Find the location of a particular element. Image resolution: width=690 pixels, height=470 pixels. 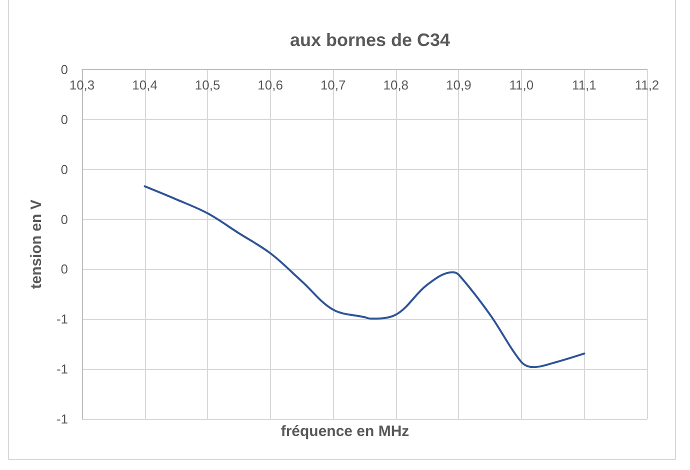

x-tick-label: 11,1 is located at coordinates (584, 85).